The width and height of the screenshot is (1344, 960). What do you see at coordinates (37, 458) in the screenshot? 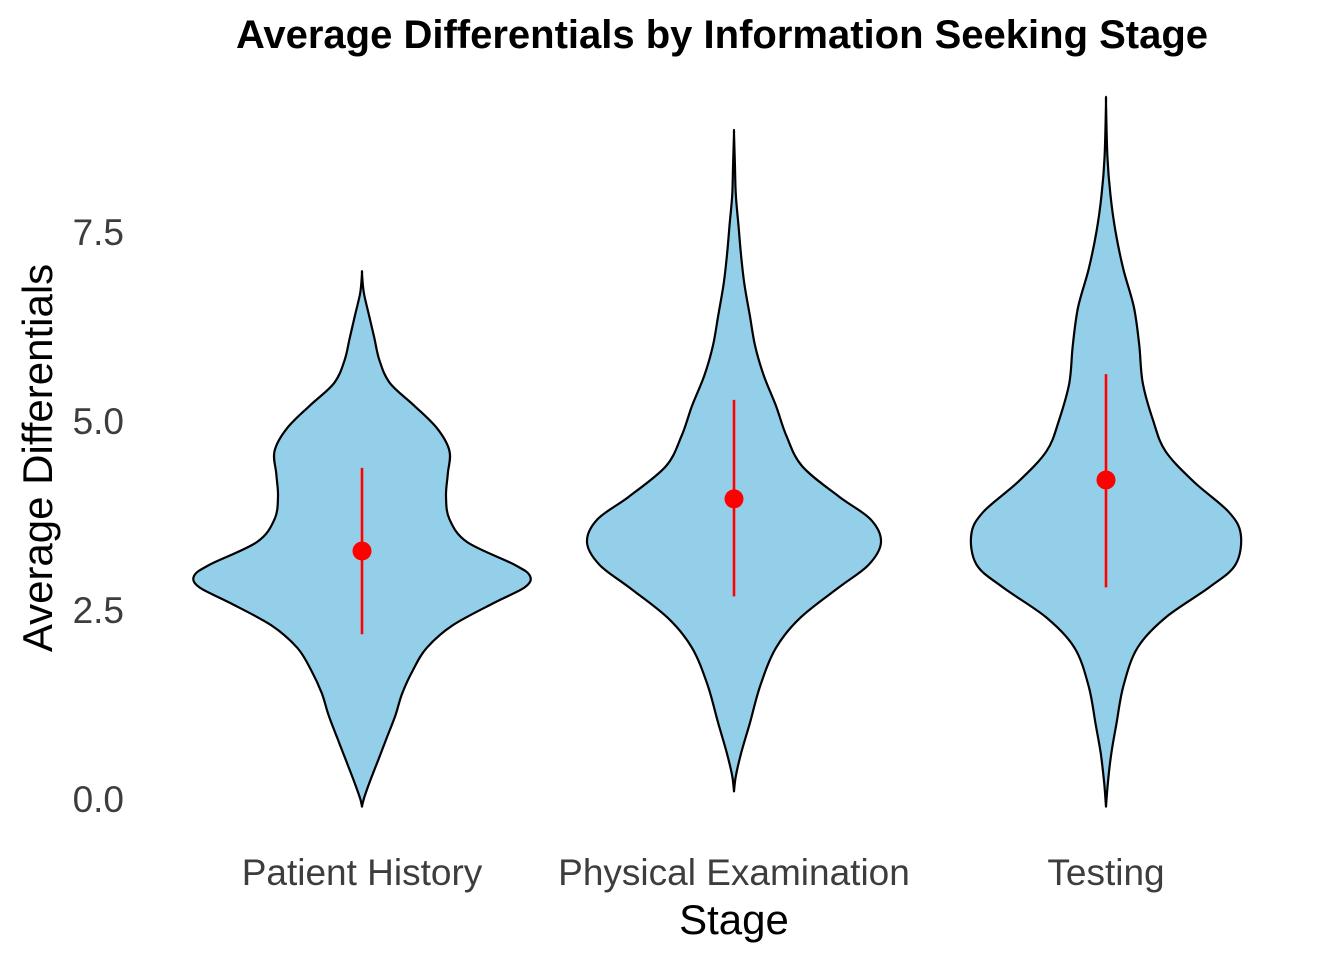
I see `y-axis-title: Average Differentials` at bounding box center [37, 458].